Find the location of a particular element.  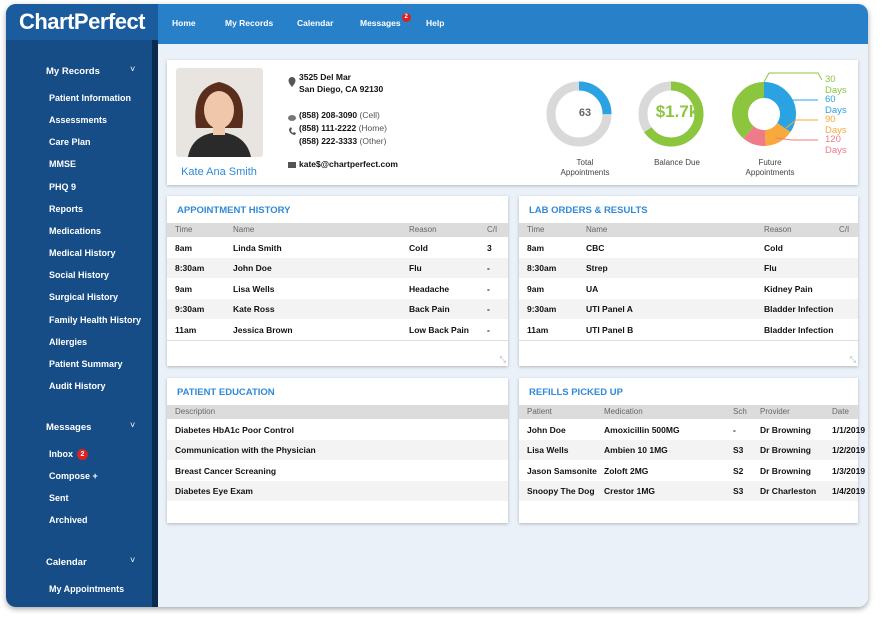

table-cell: Back Pain is located at coordinates (429, 309).